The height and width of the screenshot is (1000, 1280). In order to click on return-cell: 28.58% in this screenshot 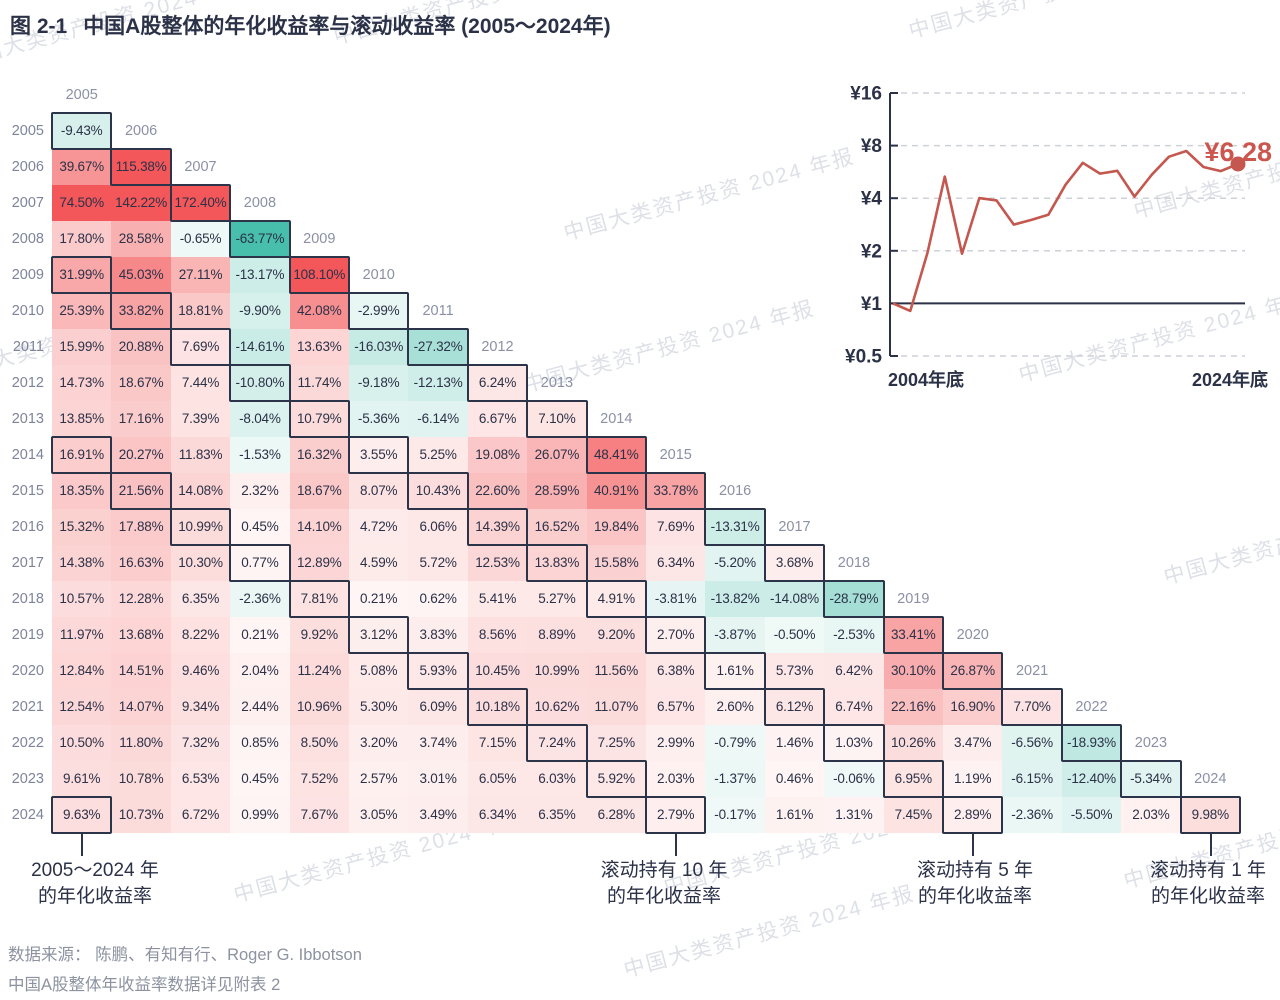, I will do `click(141, 239)`.